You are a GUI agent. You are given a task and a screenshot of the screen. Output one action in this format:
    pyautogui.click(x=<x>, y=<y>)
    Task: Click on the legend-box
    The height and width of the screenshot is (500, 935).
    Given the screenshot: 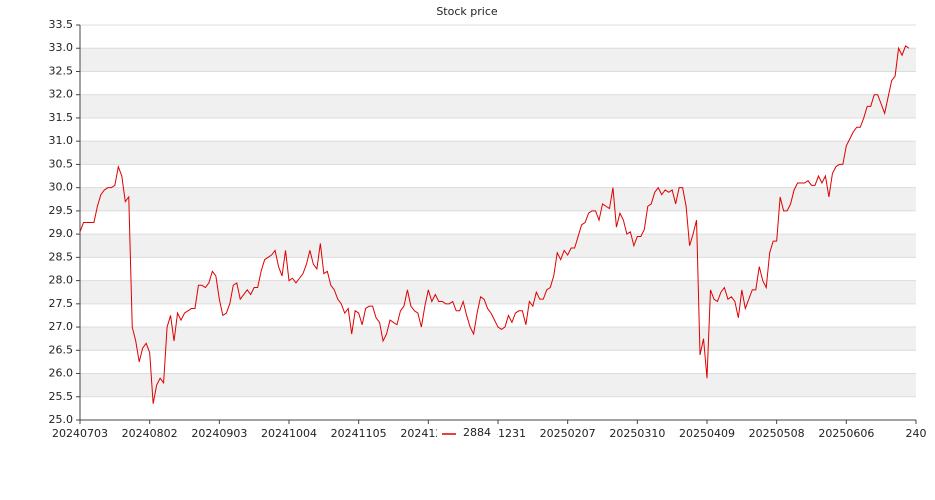 What is the action you would take?
    pyautogui.click(x=467, y=433)
    